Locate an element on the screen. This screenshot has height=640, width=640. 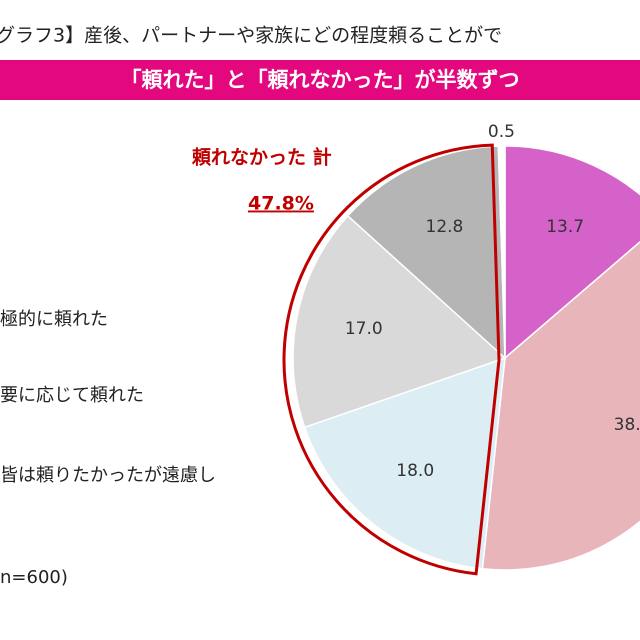
legend-fragment: 皆は頼りたかったが遠慮し is located at coordinates (108, 475).